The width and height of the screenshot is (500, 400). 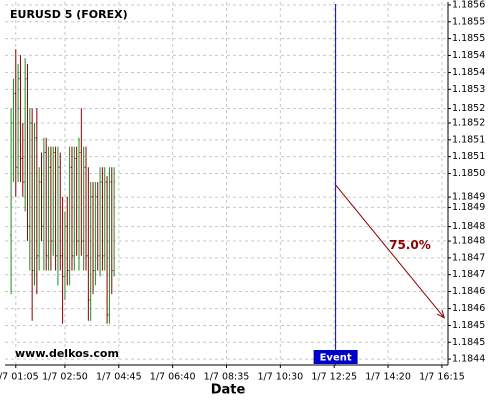 What do you see at coordinates (468, 5) in the screenshot?
I see `y-tick-label: 1.1856` at bounding box center [468, 5].